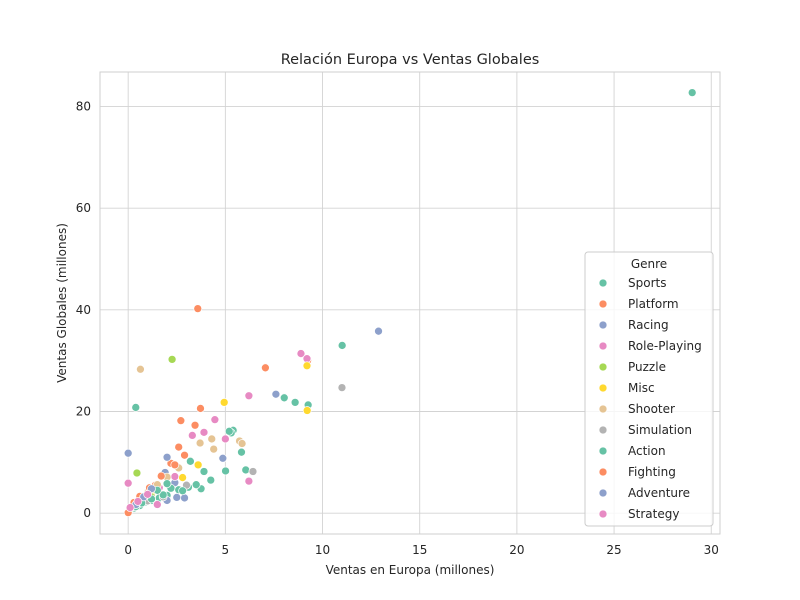 The height and width of the screenshot is (600, 800). Describe the element at coordinates (603, 409) in the screenshot. I see `legend-marker-shooter` at that location.